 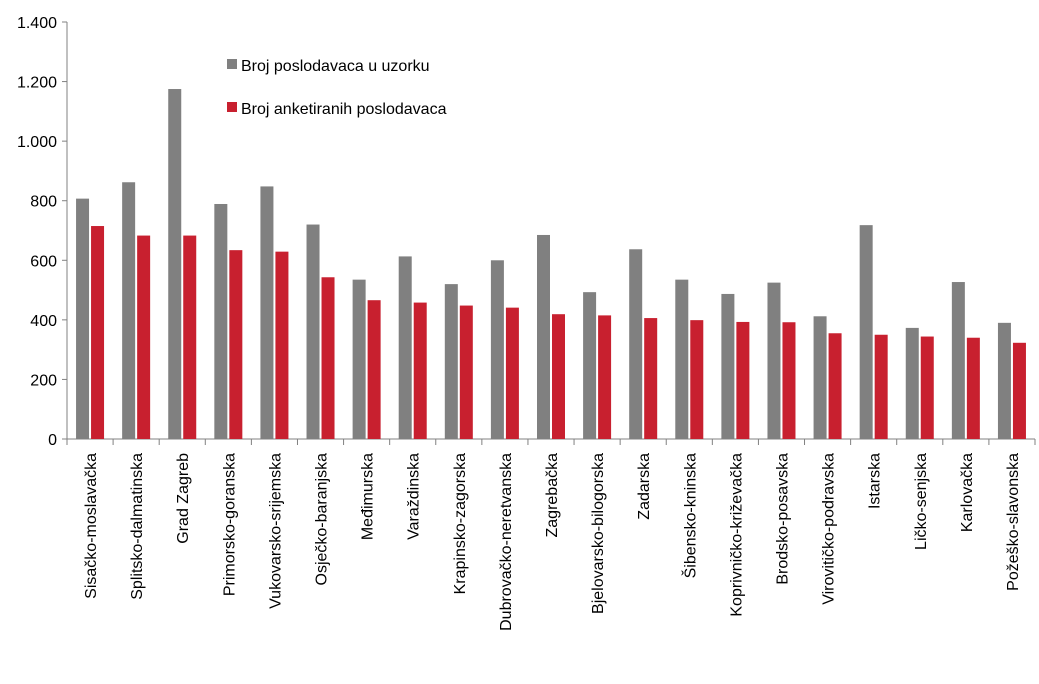 I want to click on legend-swatch-surveyed, so click(x=232, y=107).